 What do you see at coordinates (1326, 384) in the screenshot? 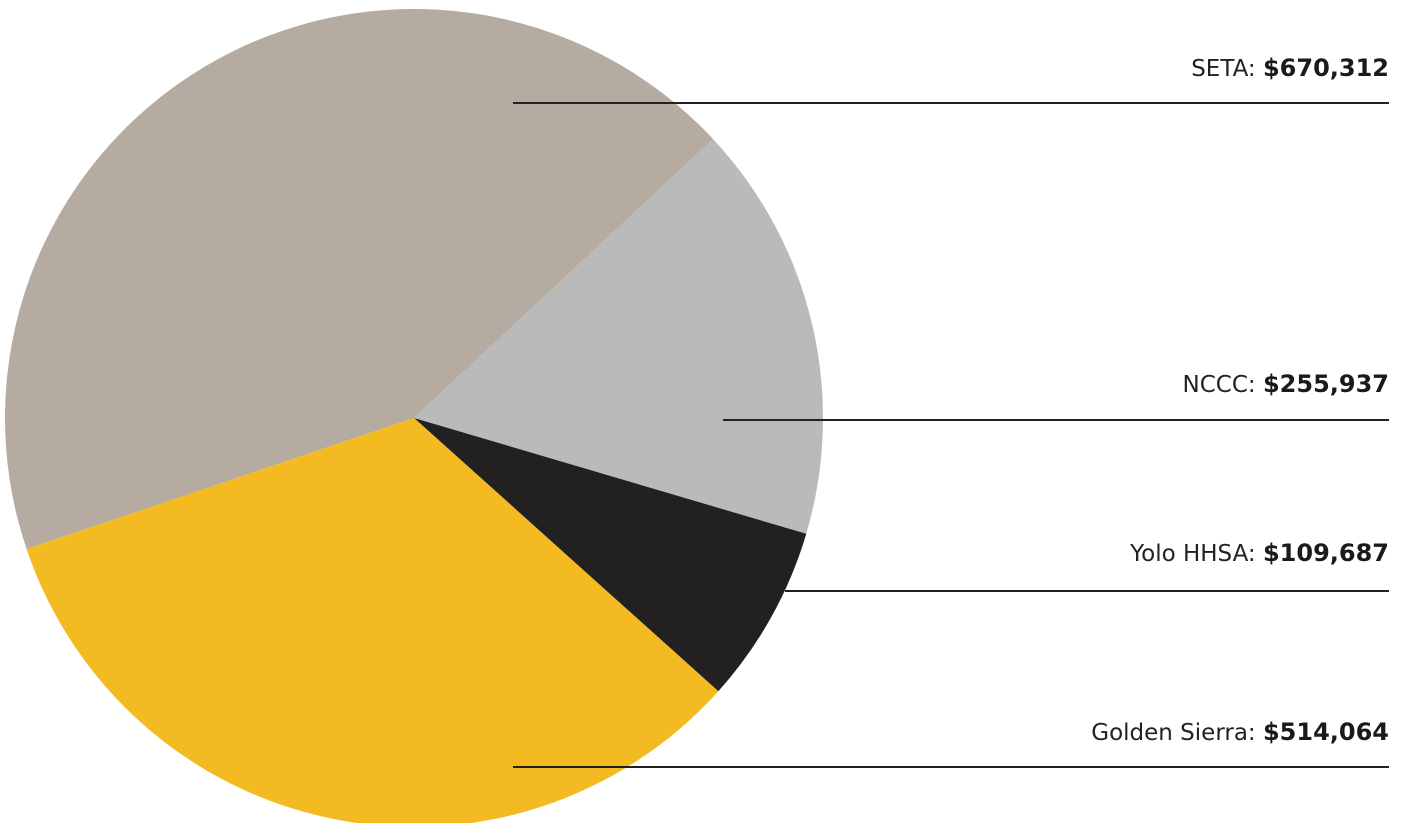
I see `slice-value-nccc: $255,937` at bounding box center [1326, 384].